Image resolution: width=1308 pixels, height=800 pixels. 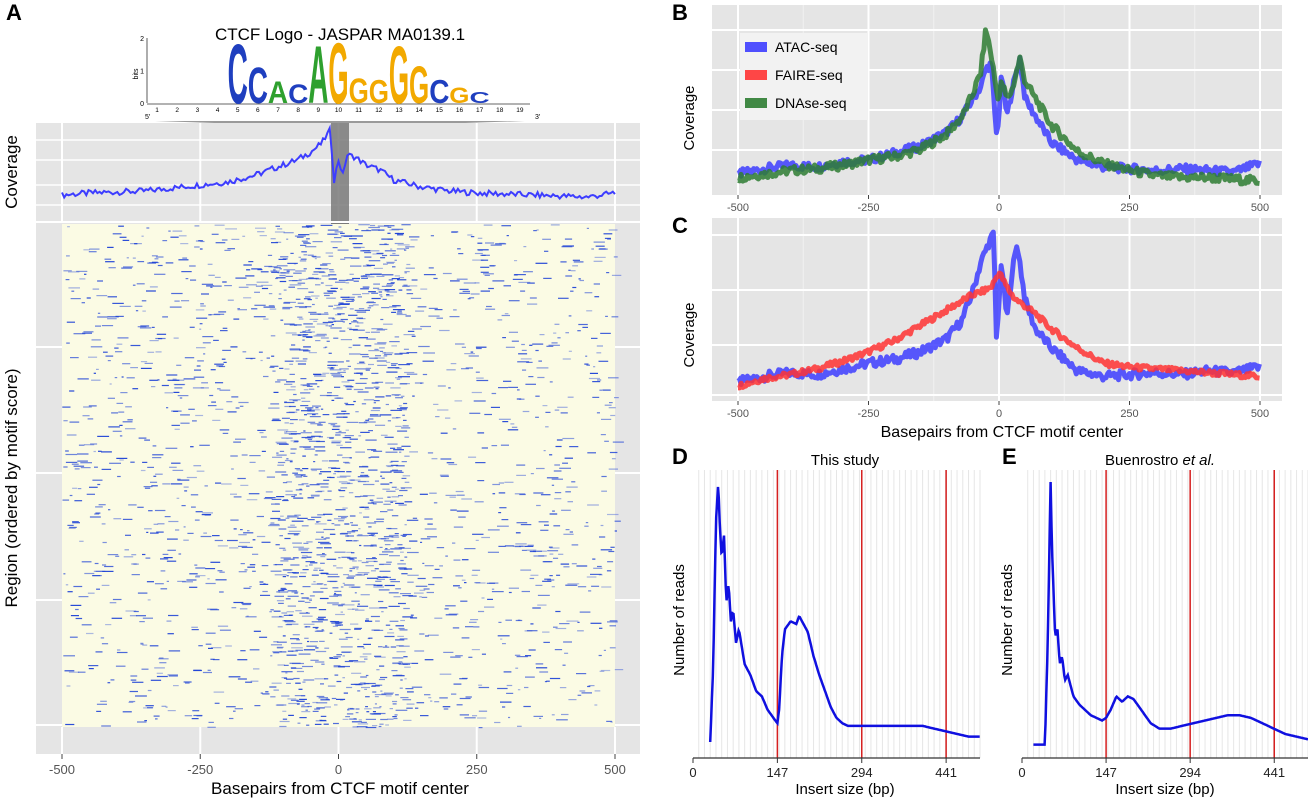 What do you see at coordinates (338, 73) in the screenshot?
I see `logo-letter-G: G` at bounding box center [338, 73].